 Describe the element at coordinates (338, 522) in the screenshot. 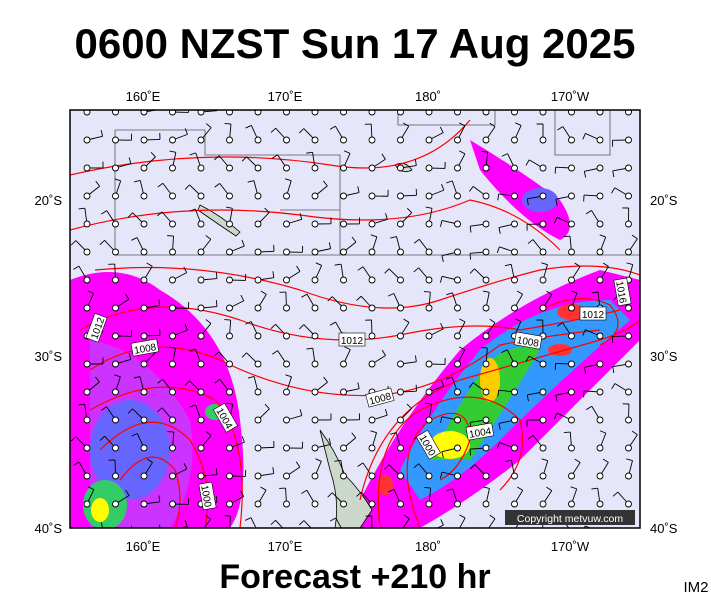

I see `barb-staff` at that location.